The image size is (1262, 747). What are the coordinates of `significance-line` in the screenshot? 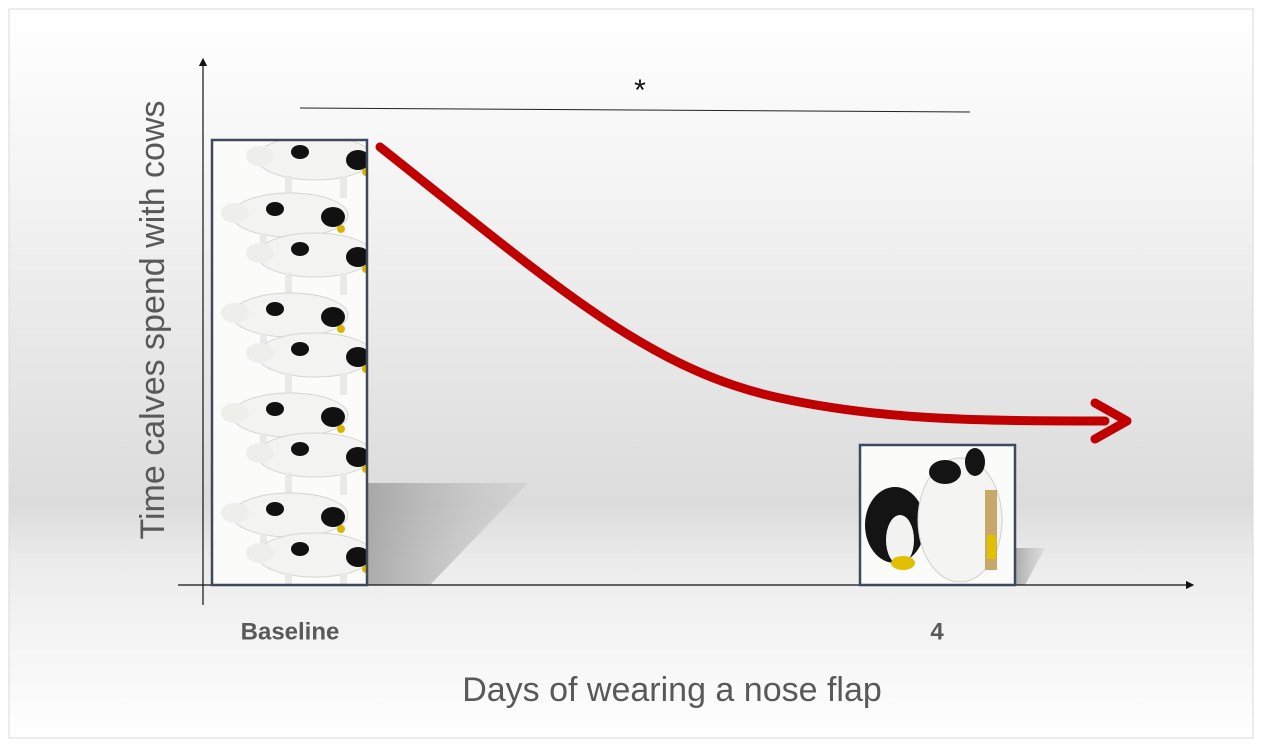 It's located at (635, 110).